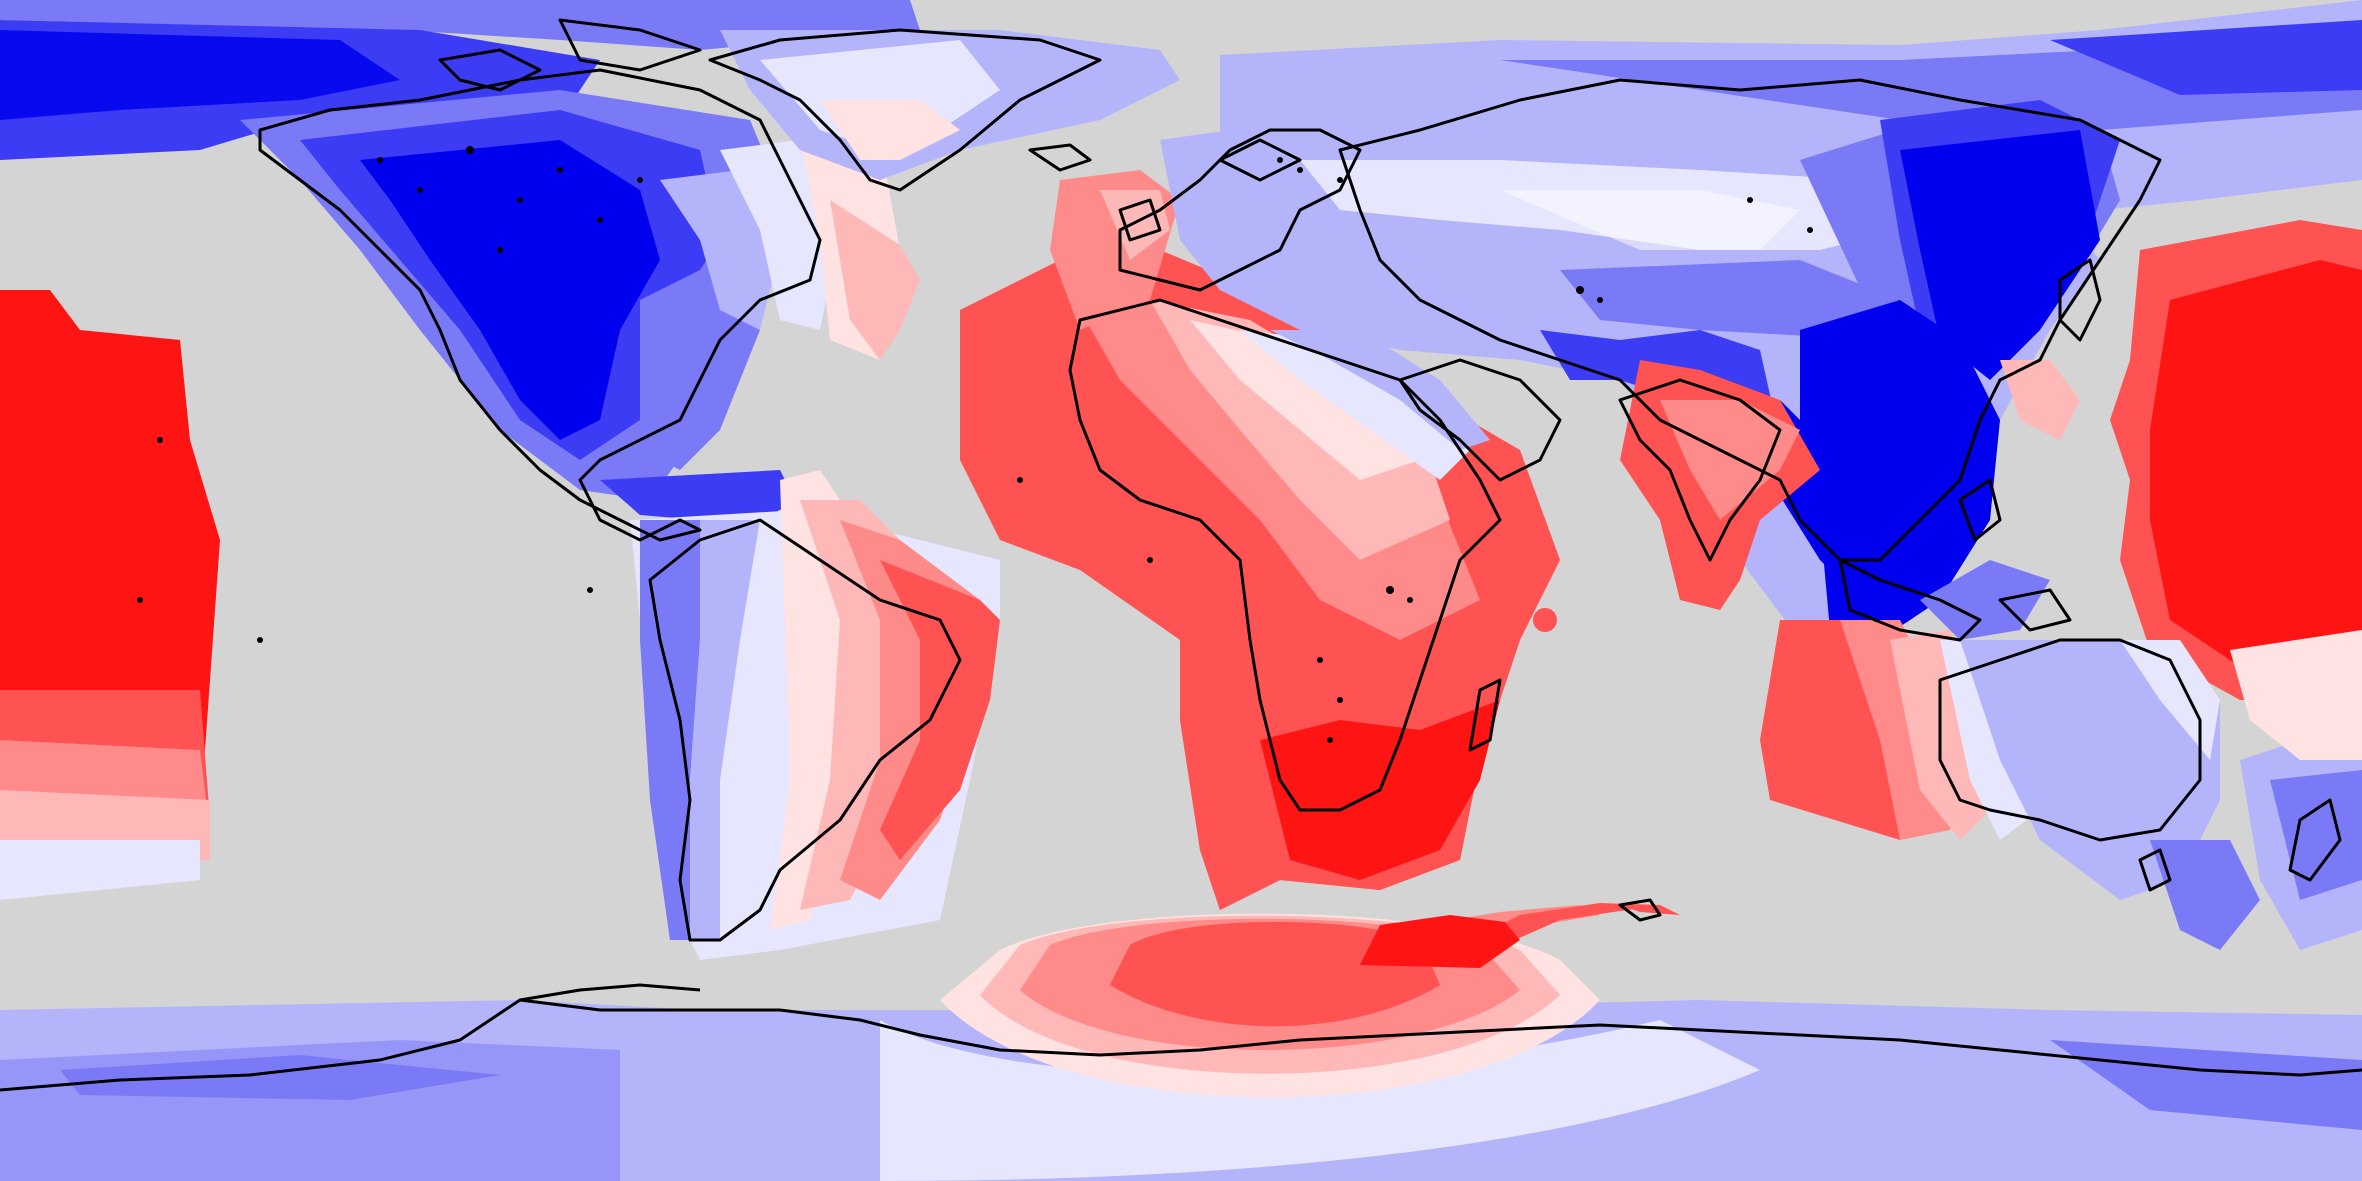 The height and width of the screenshot is (1181, 2362). Describe the element at coordinates (580, 305) in the screenshot. I see `north-america-anomaly` at that location.